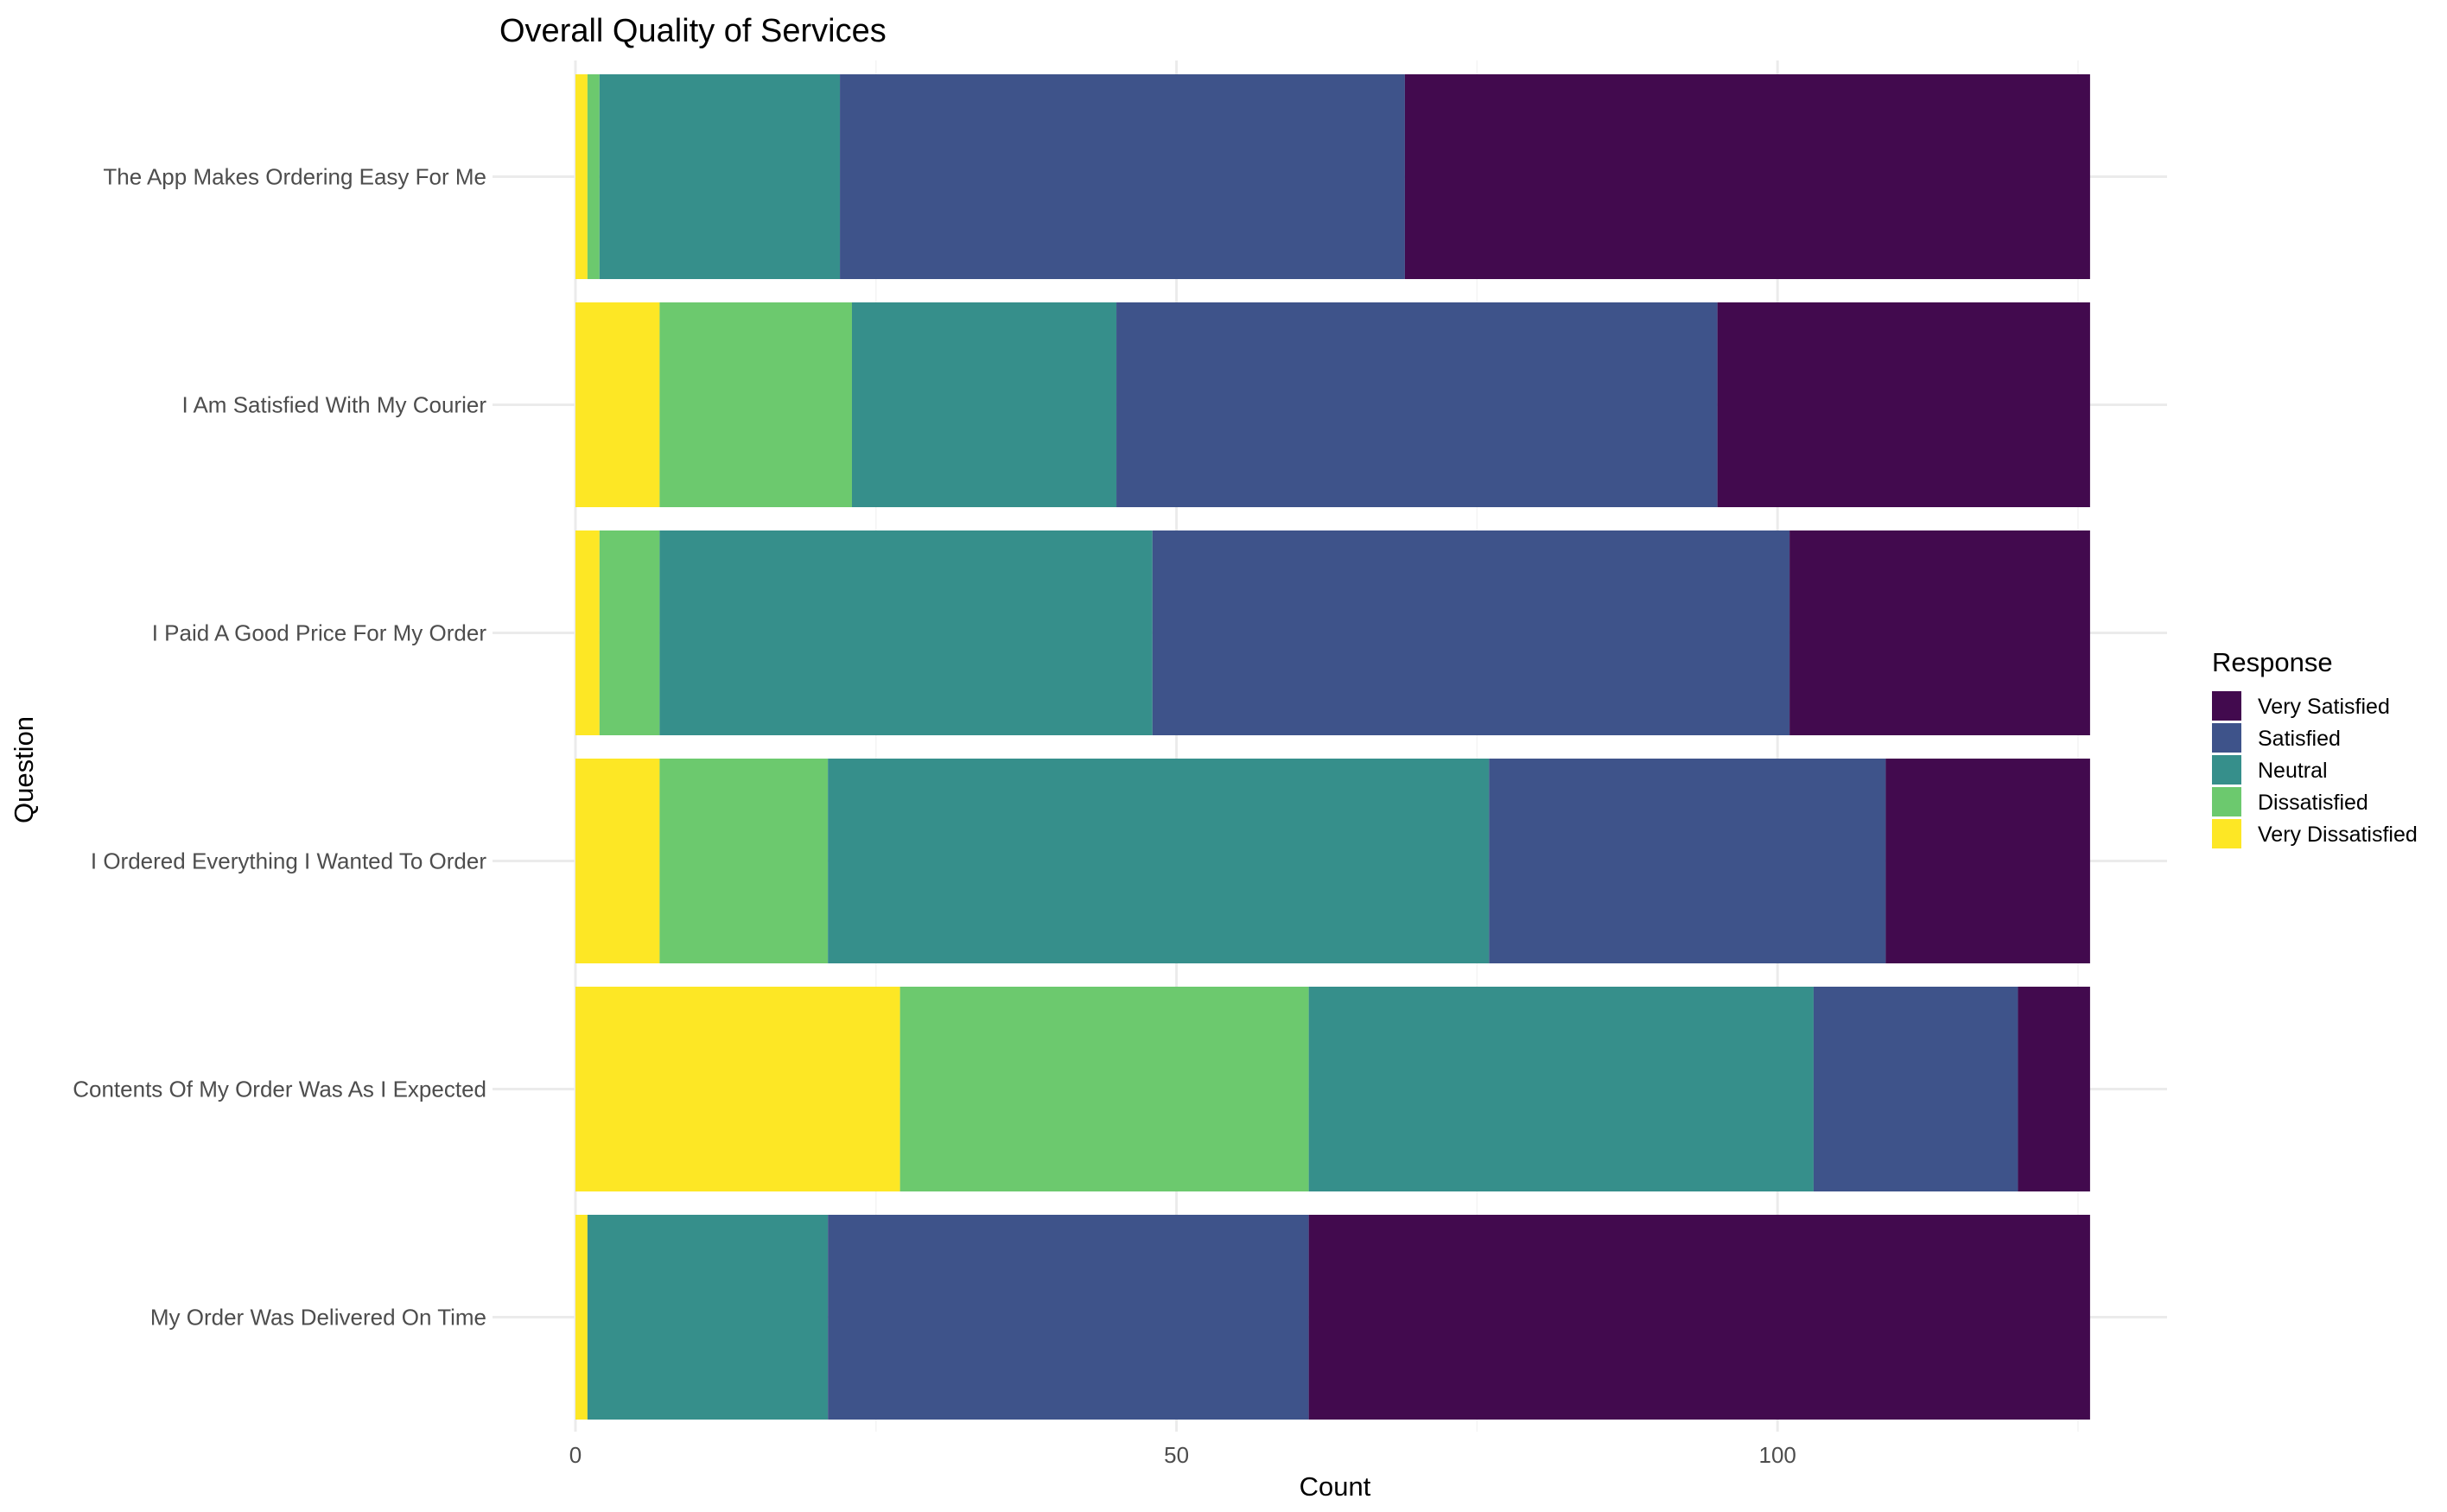 The width and height of the screenshot is (2447, 1512). I want to click on bar-0-dissatisfied, so click(594, 176).